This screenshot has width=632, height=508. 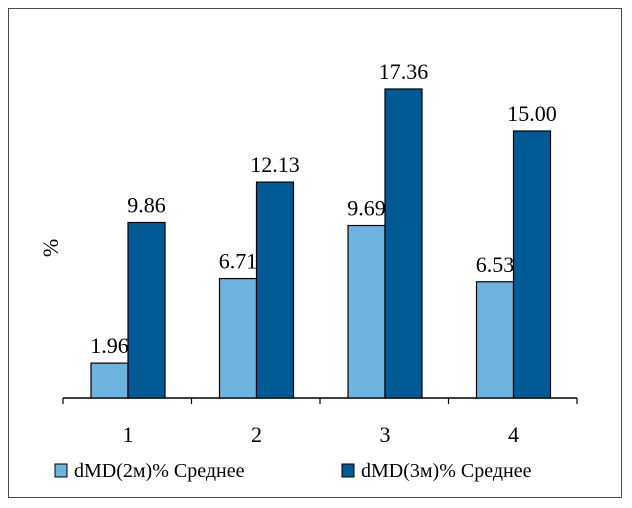 I want to click on legend-swatch-series2, so click(x=348, y=470).